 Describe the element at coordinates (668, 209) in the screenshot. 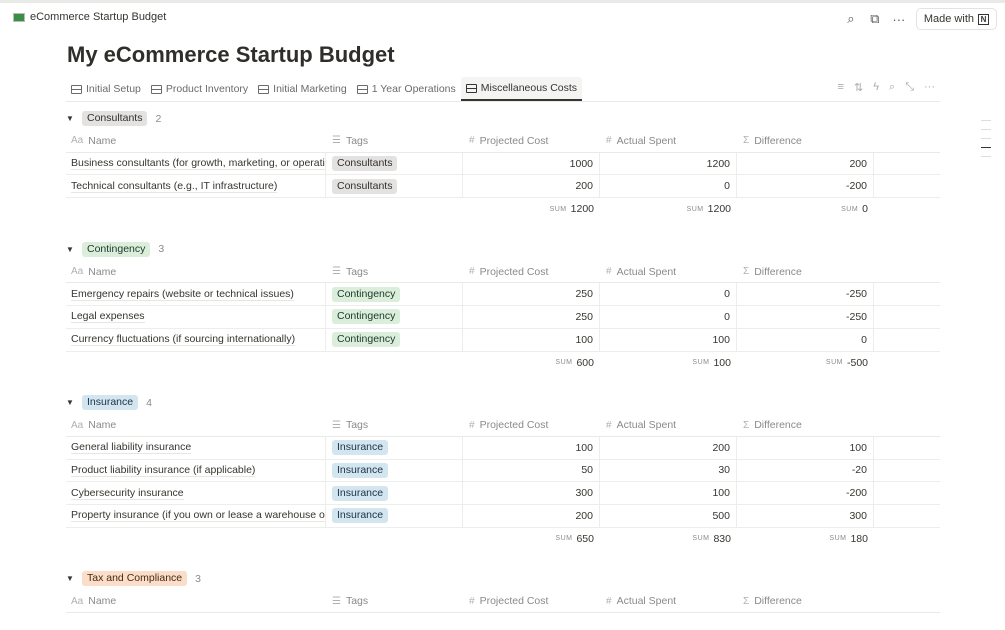

I see `sum-actual: SUM 1200` at that location.